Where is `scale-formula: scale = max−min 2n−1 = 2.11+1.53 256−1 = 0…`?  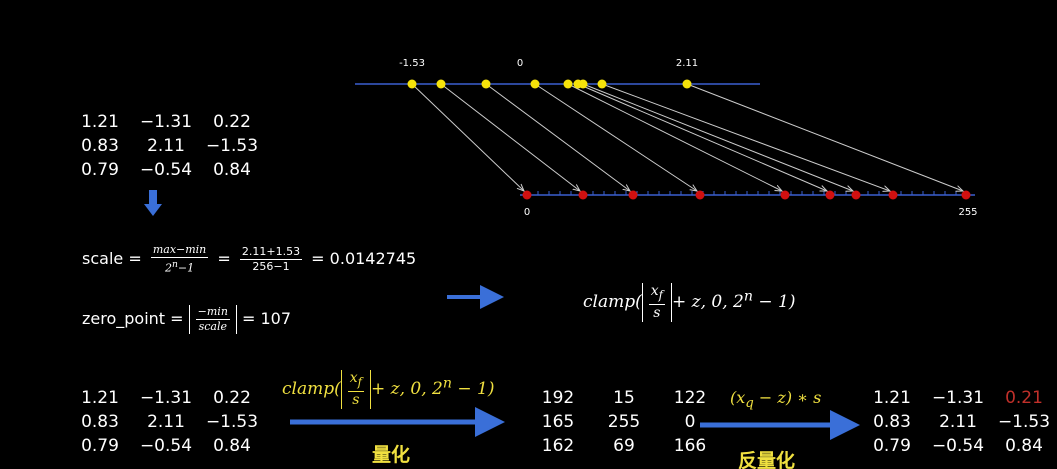 scale-formula: scale = max−min 2n−1 = 2.11+1.53 256−1 = 0… is located at coordinates (249, 259).